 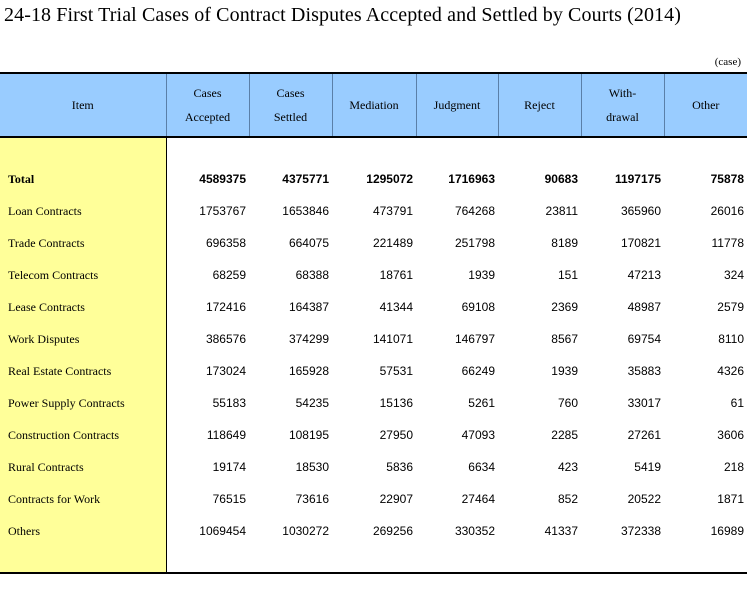 What do you see at coordinates (564, 339) in the screenshot?
I see `cell-reject: 8567` at bounding box center [564, 339].